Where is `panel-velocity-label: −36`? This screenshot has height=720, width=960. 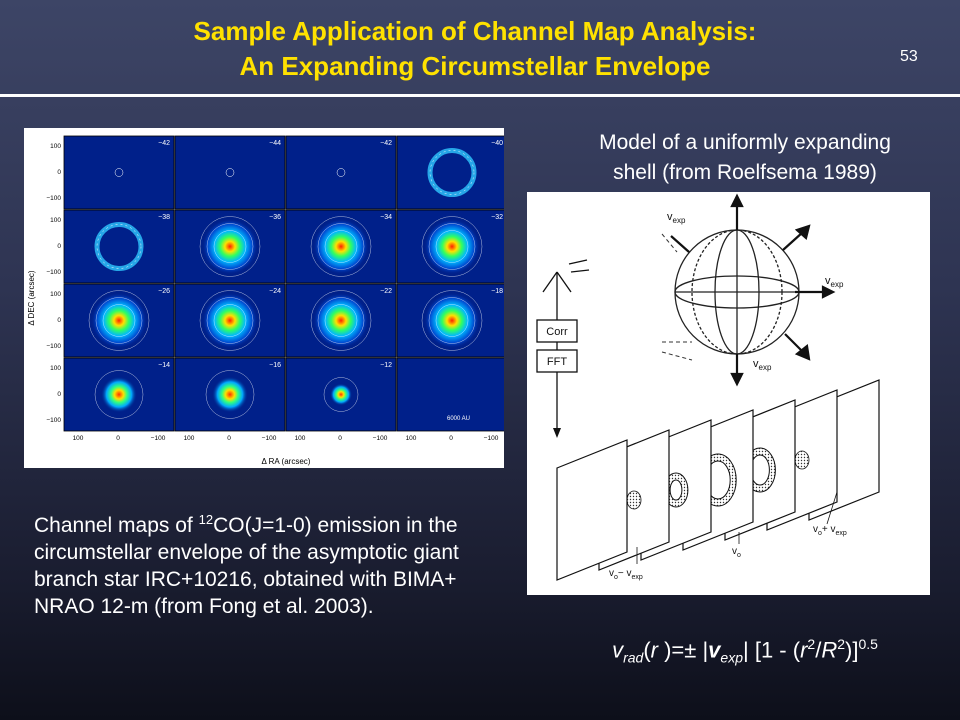 panel-velocity-label: −36 is located at coordinates (275, 217).